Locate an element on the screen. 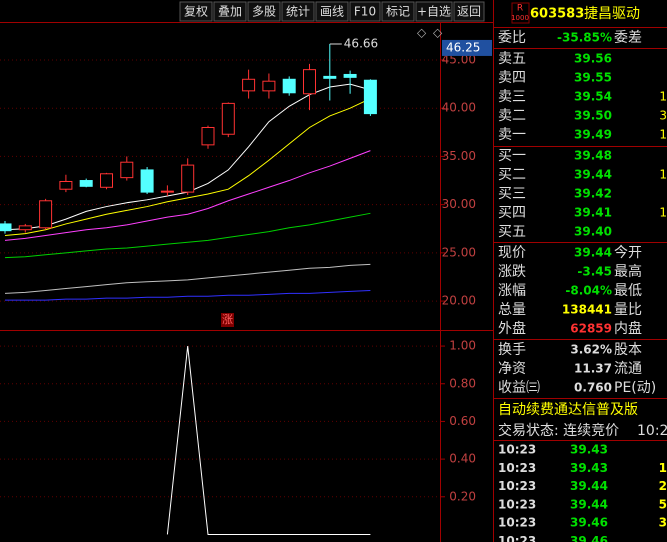 The width and height of the screenshot is (667, 542). toolbar-button-label: +自选 is located at coordinates (434, 12).